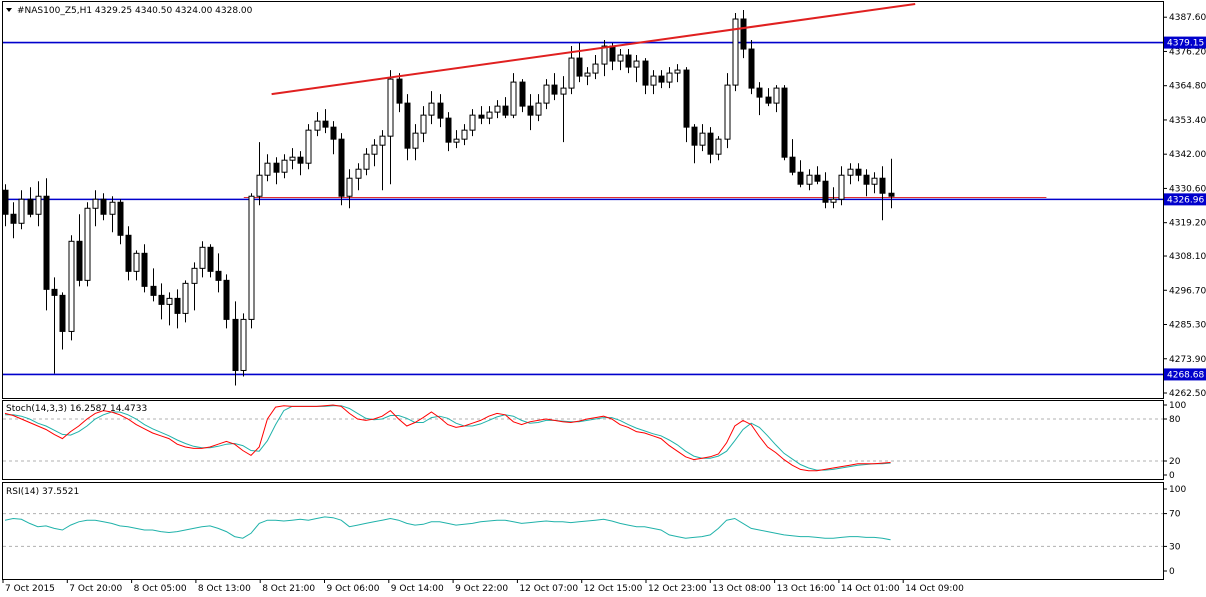 Image resolution: width=1206 pixels, height=597 pixels. I want to click on stoch-tick-label: 80, so click(1175, 420).